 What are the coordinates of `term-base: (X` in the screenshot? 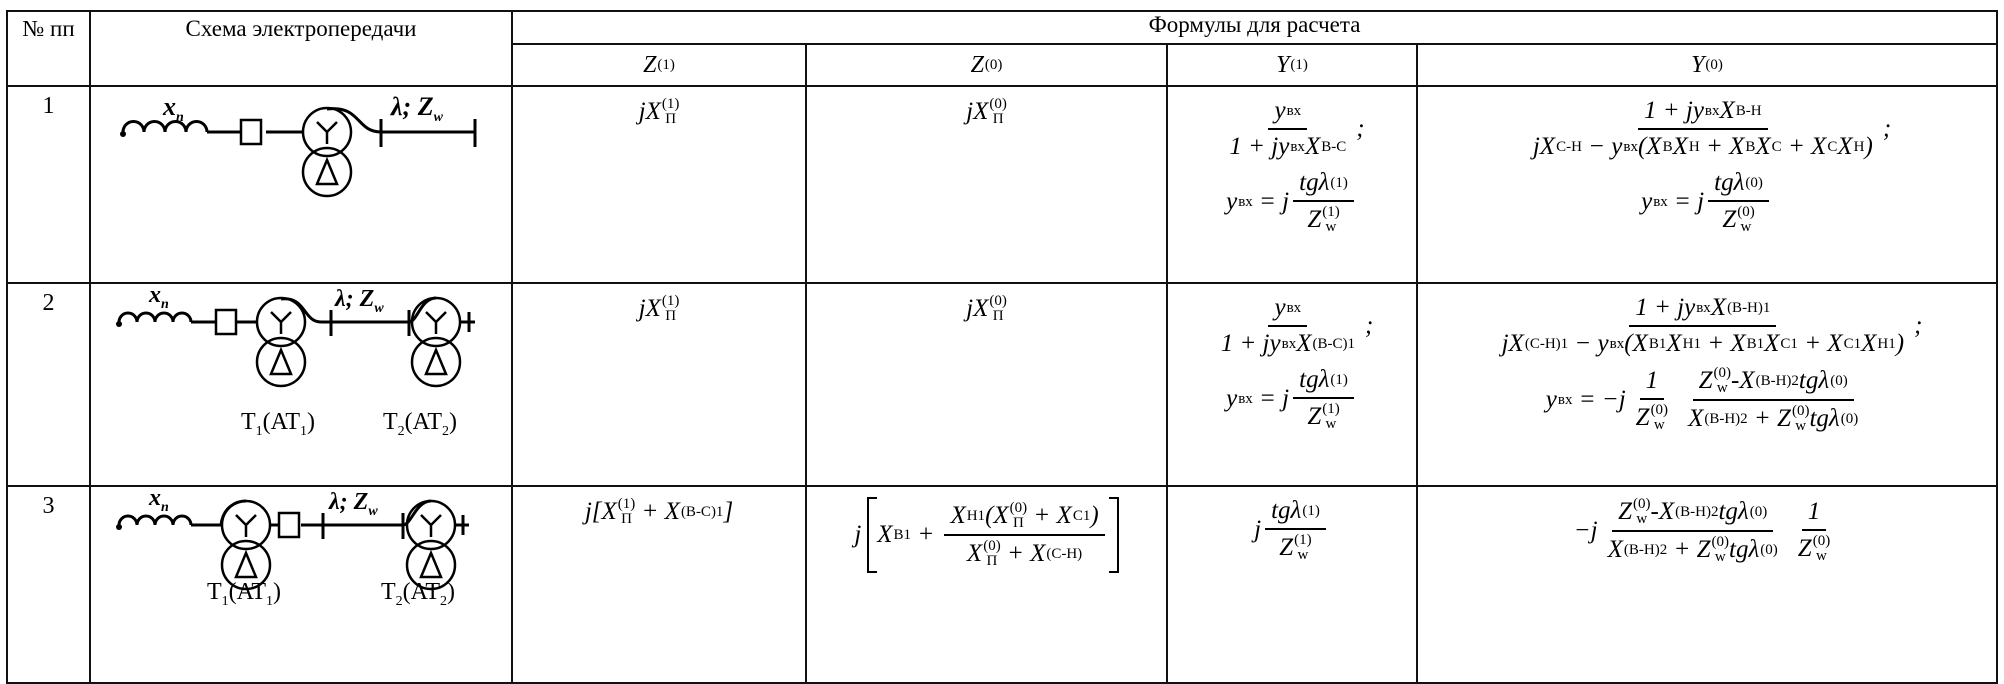 It's located at (1649, 146).